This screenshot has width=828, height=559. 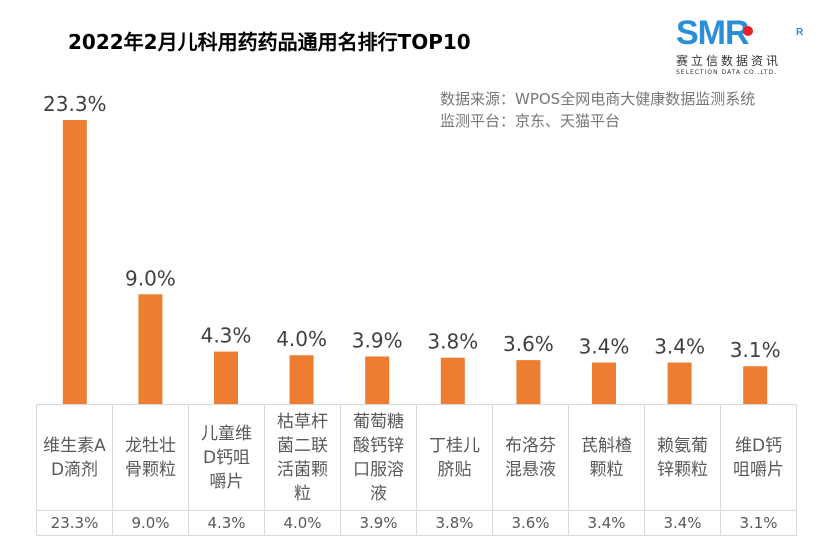 What do you see at coordinates (302, 457) in the screenshot?
I see `category-label: 枯草杆 菌二联 活菌颗 粒` at bounding box center [302, 457].